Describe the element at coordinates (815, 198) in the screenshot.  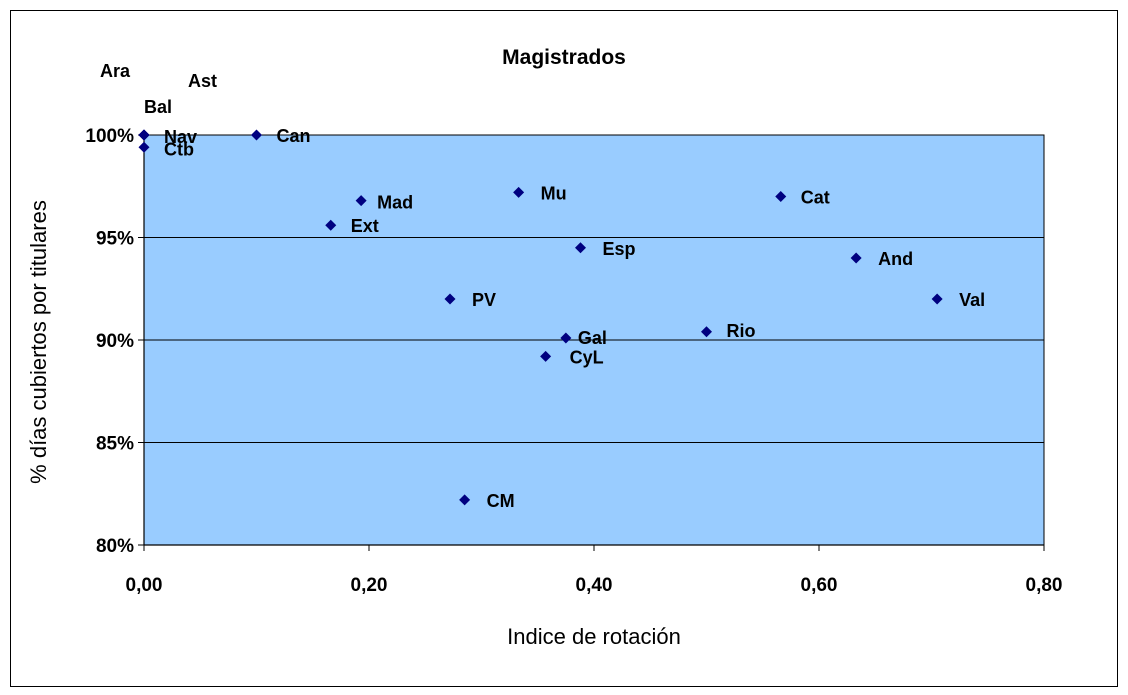
I see `point-label-cat: Cat` at that location.